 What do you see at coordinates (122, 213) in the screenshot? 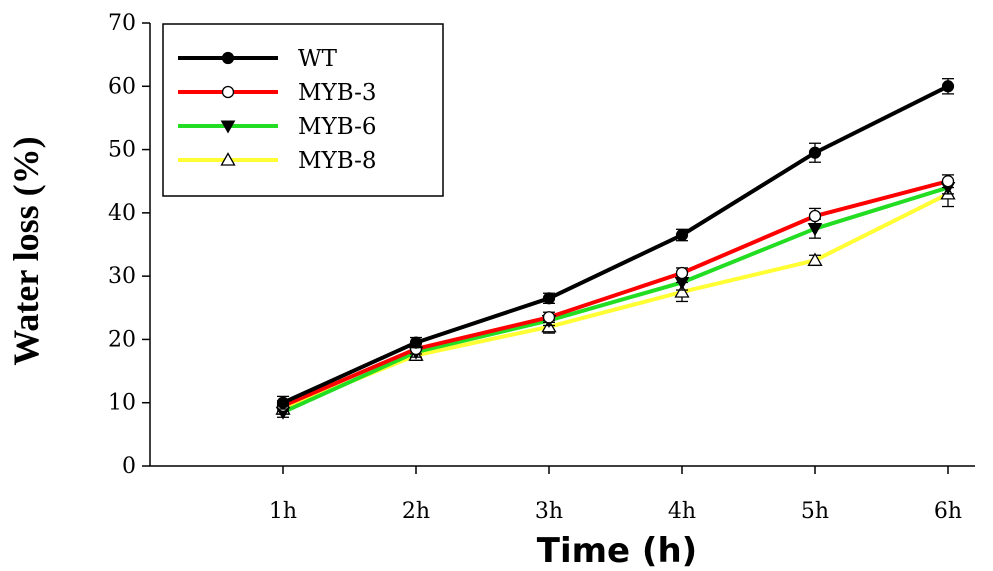
I see `y-tick-label: 40` at bounding box center [122, 213].